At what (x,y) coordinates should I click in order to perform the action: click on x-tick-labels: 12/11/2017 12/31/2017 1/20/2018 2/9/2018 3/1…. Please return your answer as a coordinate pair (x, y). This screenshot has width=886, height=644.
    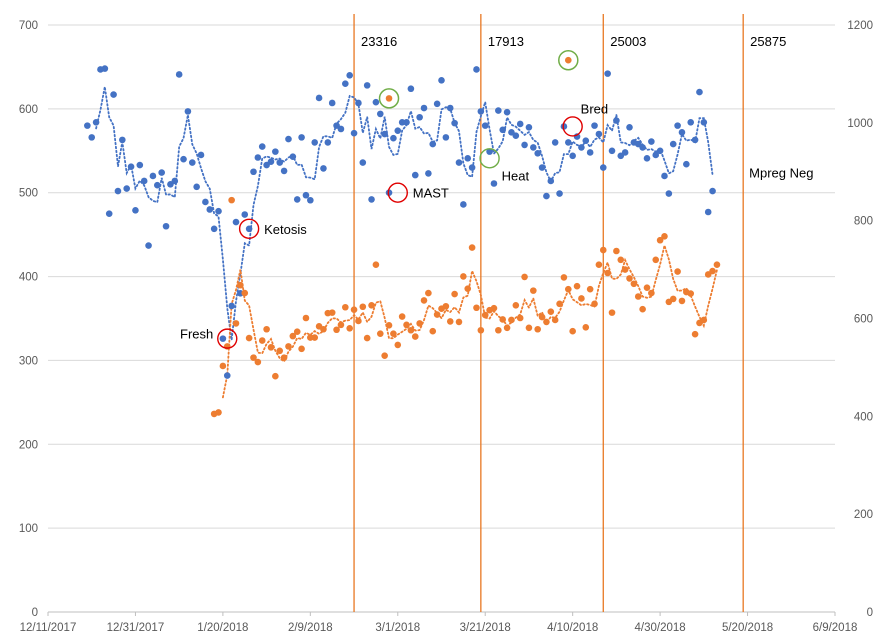
    Looking at the image, I should click on (438, 623).